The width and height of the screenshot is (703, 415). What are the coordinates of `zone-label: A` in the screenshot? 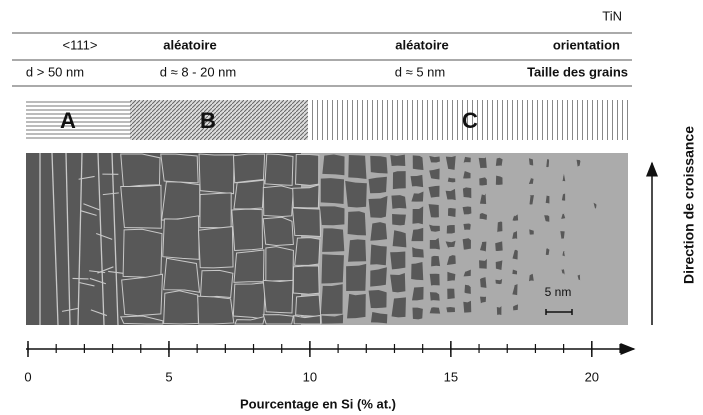 It's located at (68, 120).